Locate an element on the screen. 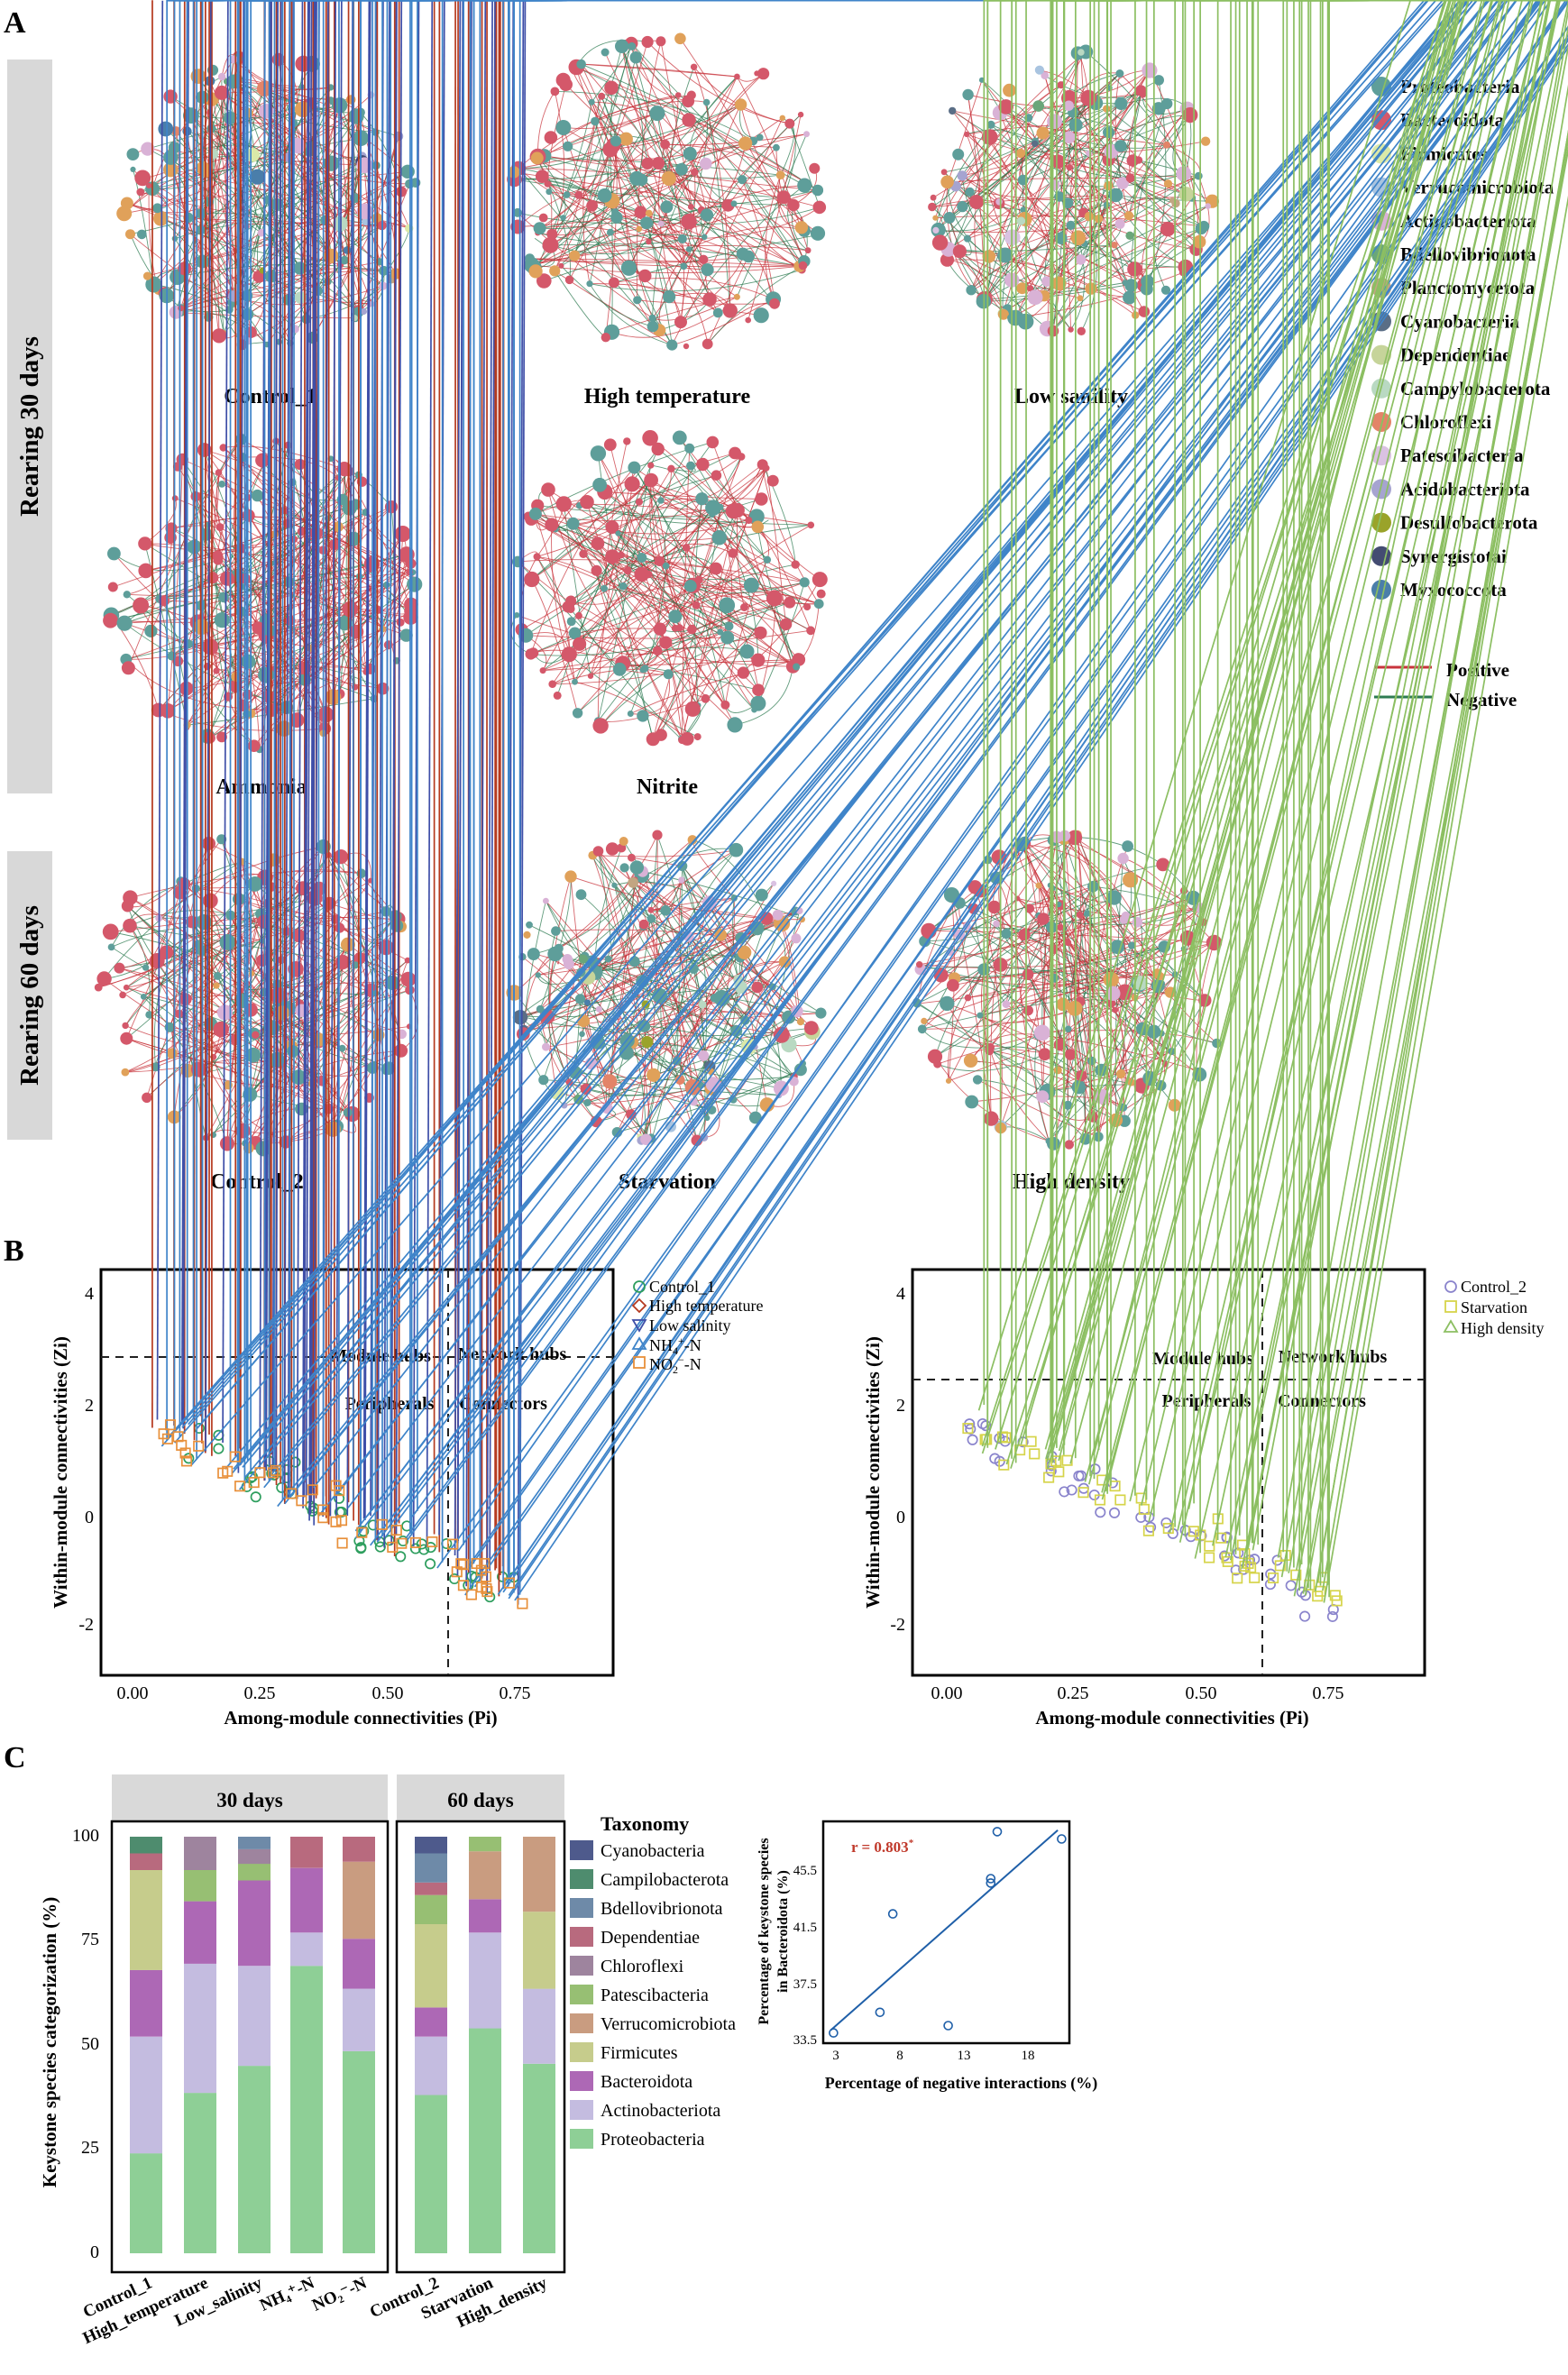  legend-marker-low-salinity is located at coordinates (639, 1326).